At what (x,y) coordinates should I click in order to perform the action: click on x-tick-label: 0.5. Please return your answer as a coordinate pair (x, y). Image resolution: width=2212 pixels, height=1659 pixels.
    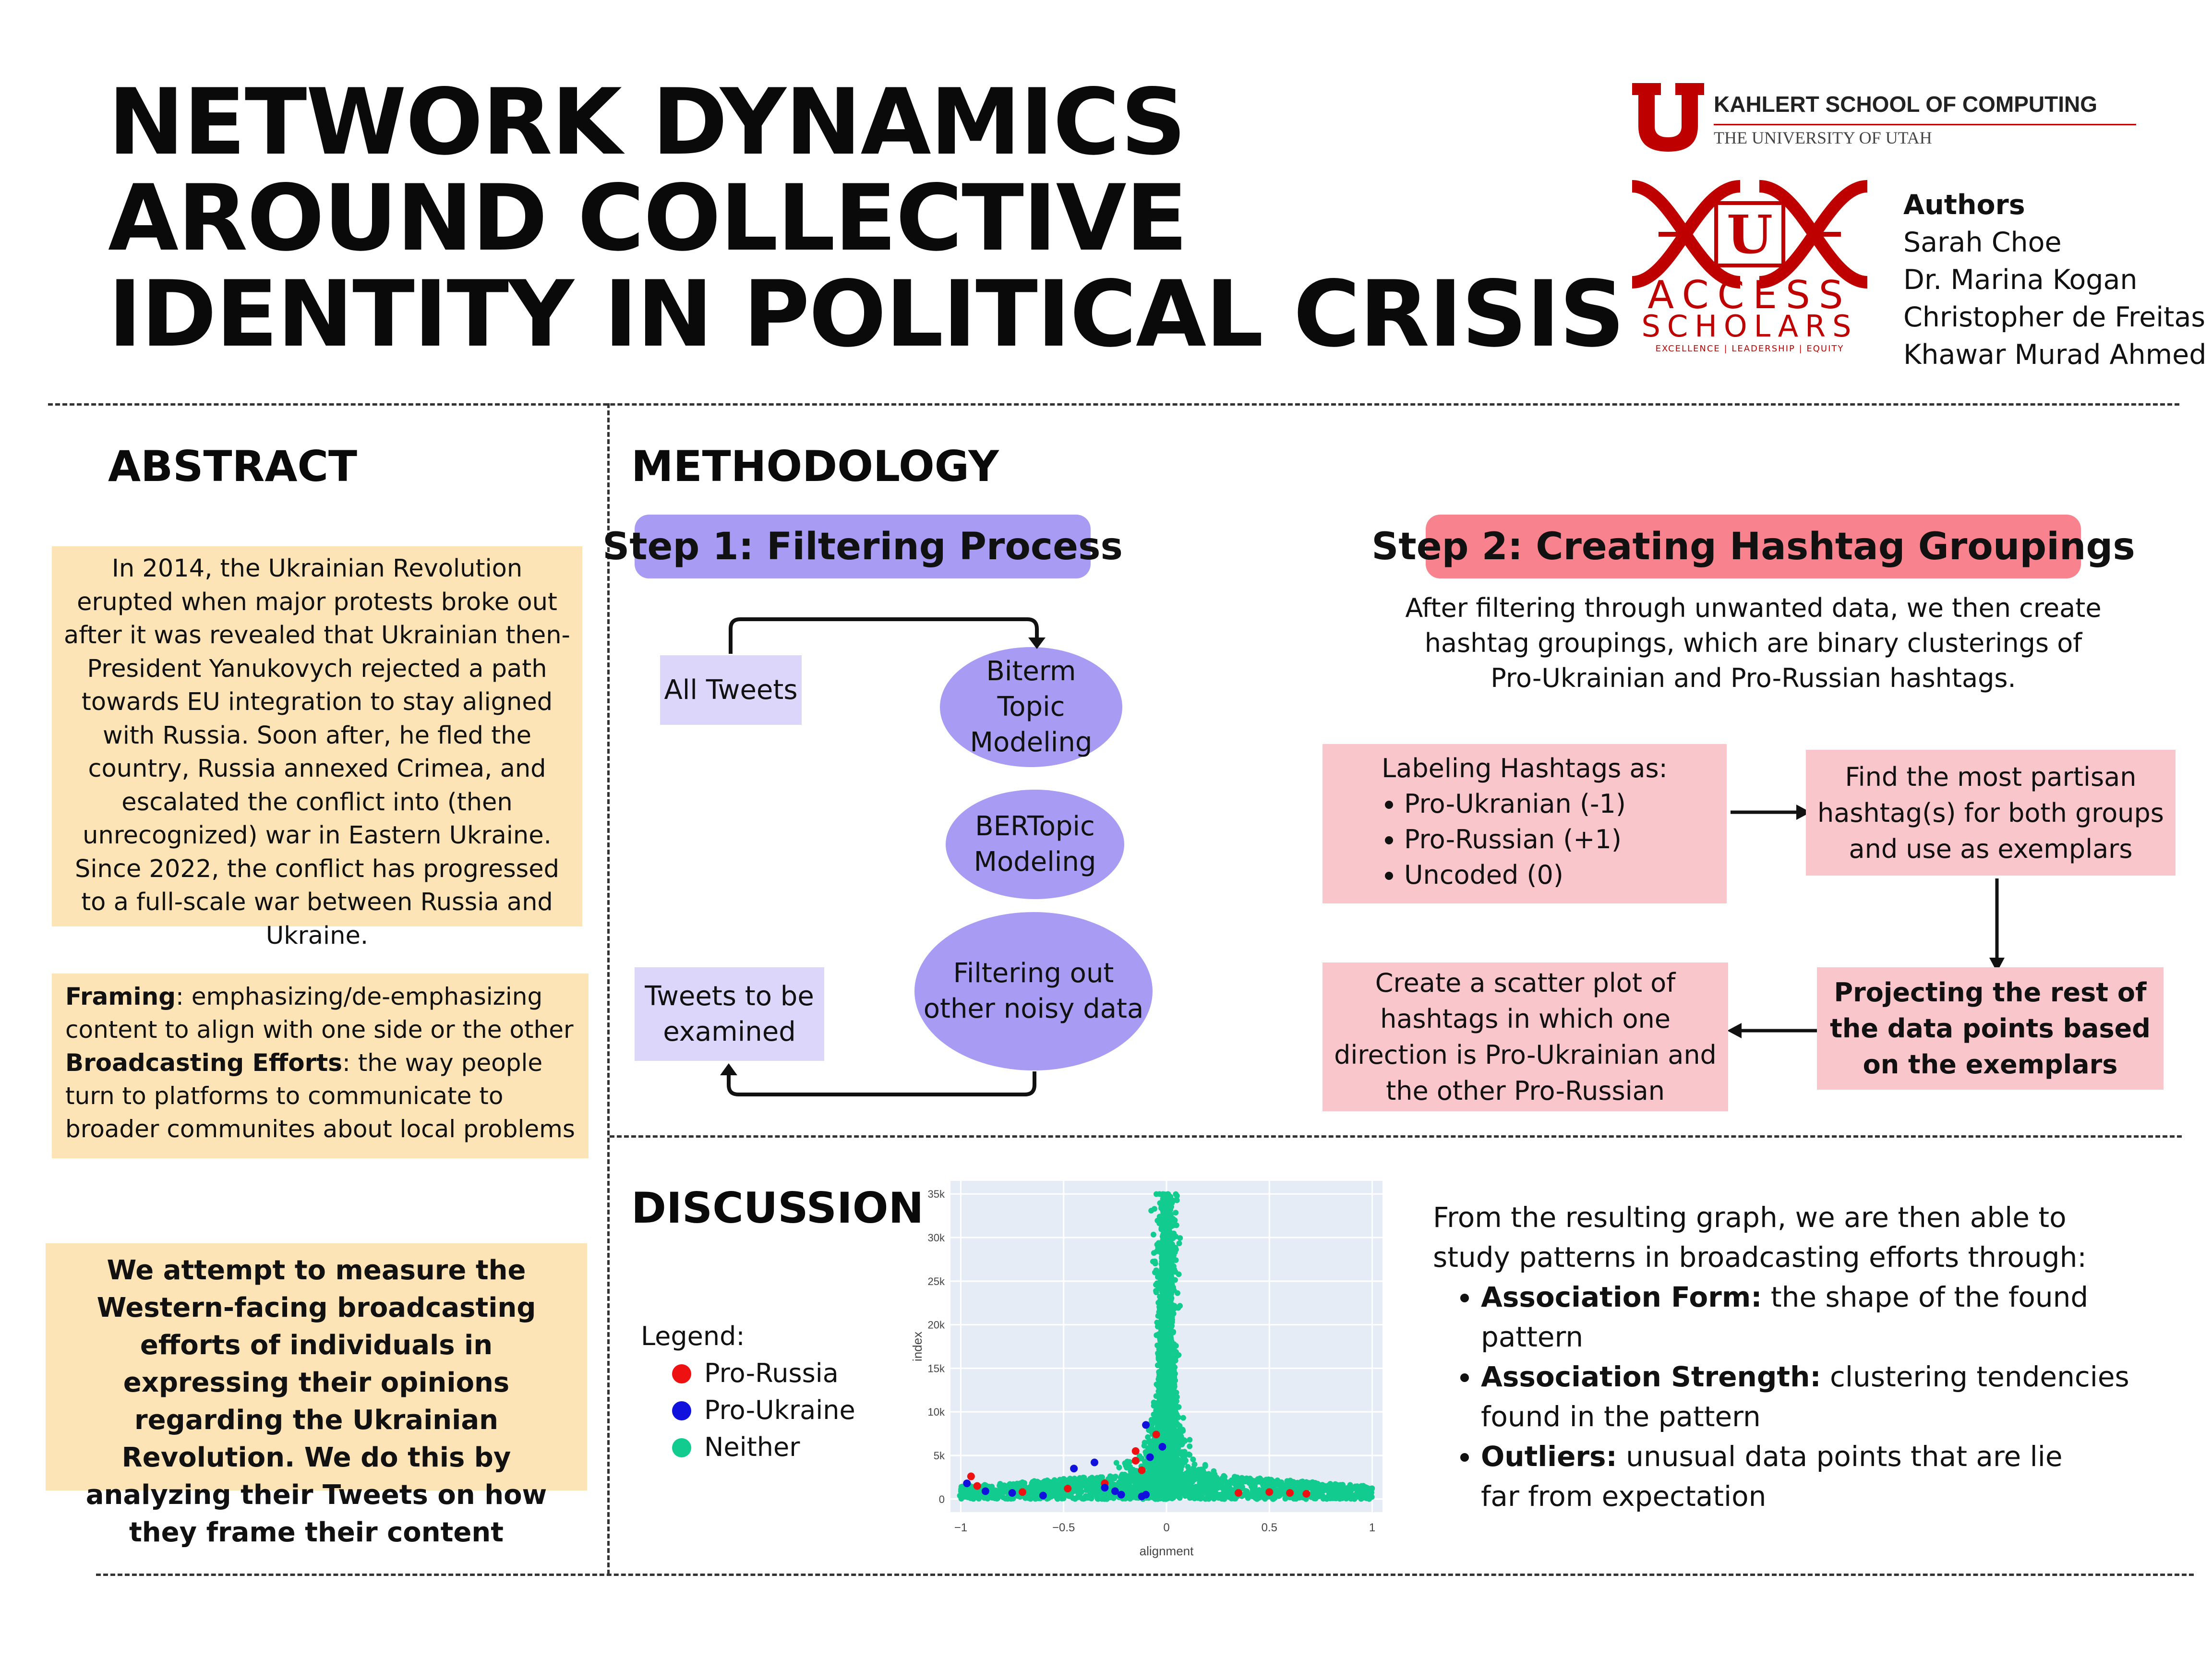
    Looking at the image, I should click on (1269, 1528).